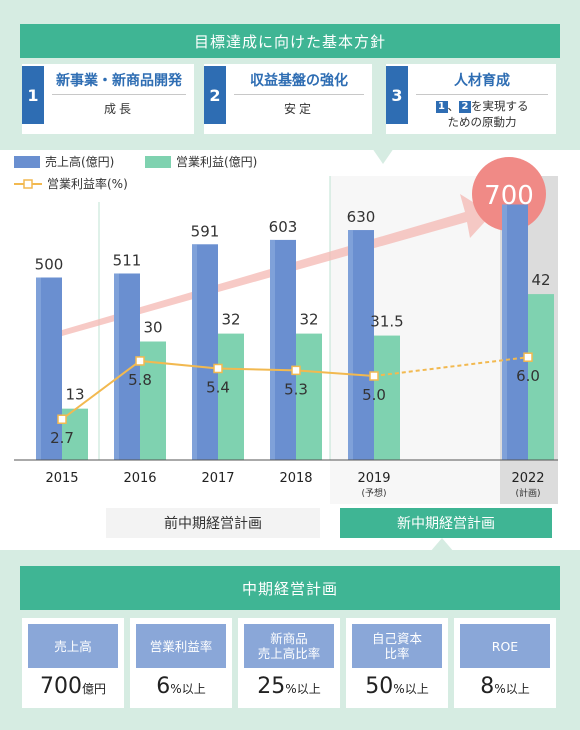 The width and height of the screenshot is (580, 730). What do you see at coordinates (49, 265) in the screenshot?
I see `sales-value-label: 500` at bounding box center [49, 265].